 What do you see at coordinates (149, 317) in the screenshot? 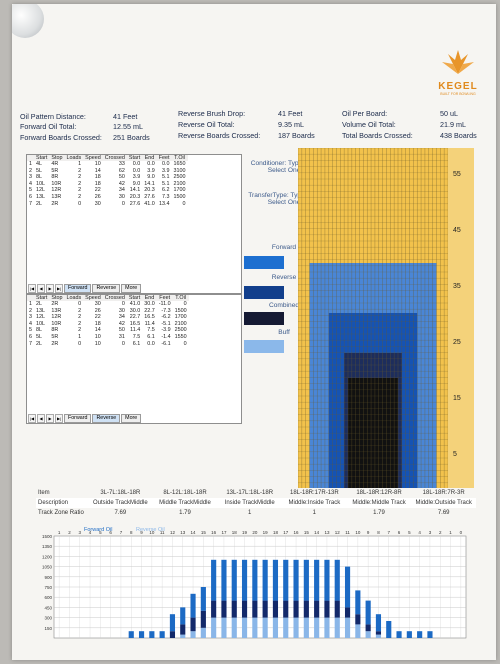
I see `table-cell: 16.5` at bounding box center [149, 317].